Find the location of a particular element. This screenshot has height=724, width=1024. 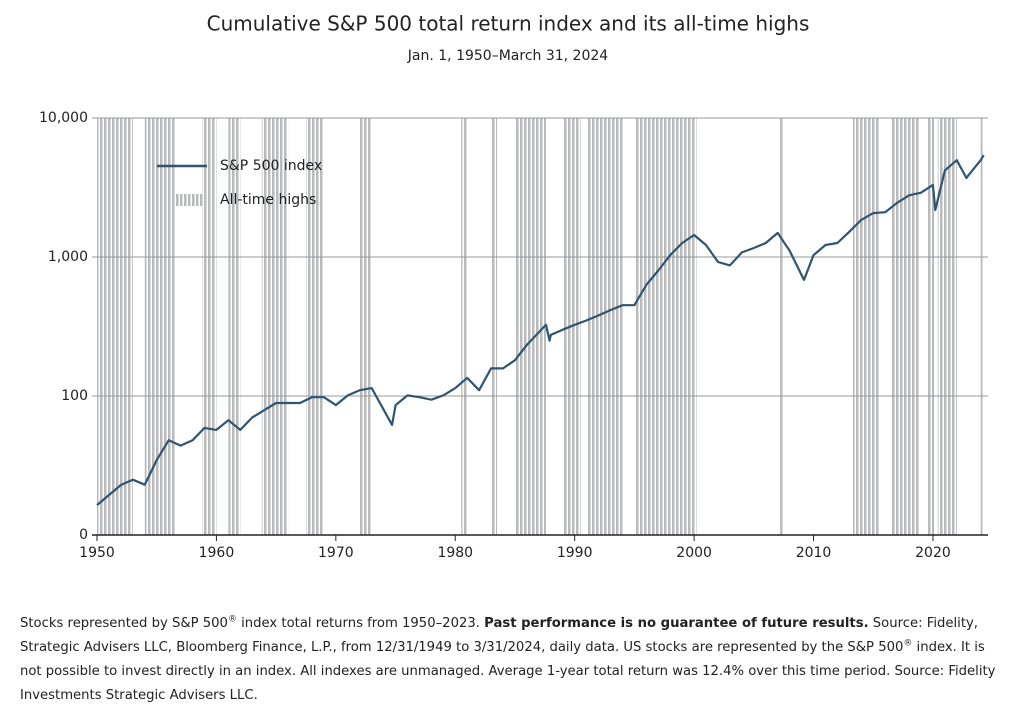

x-tick-label: 1960 is located at coordinates (217, 553).